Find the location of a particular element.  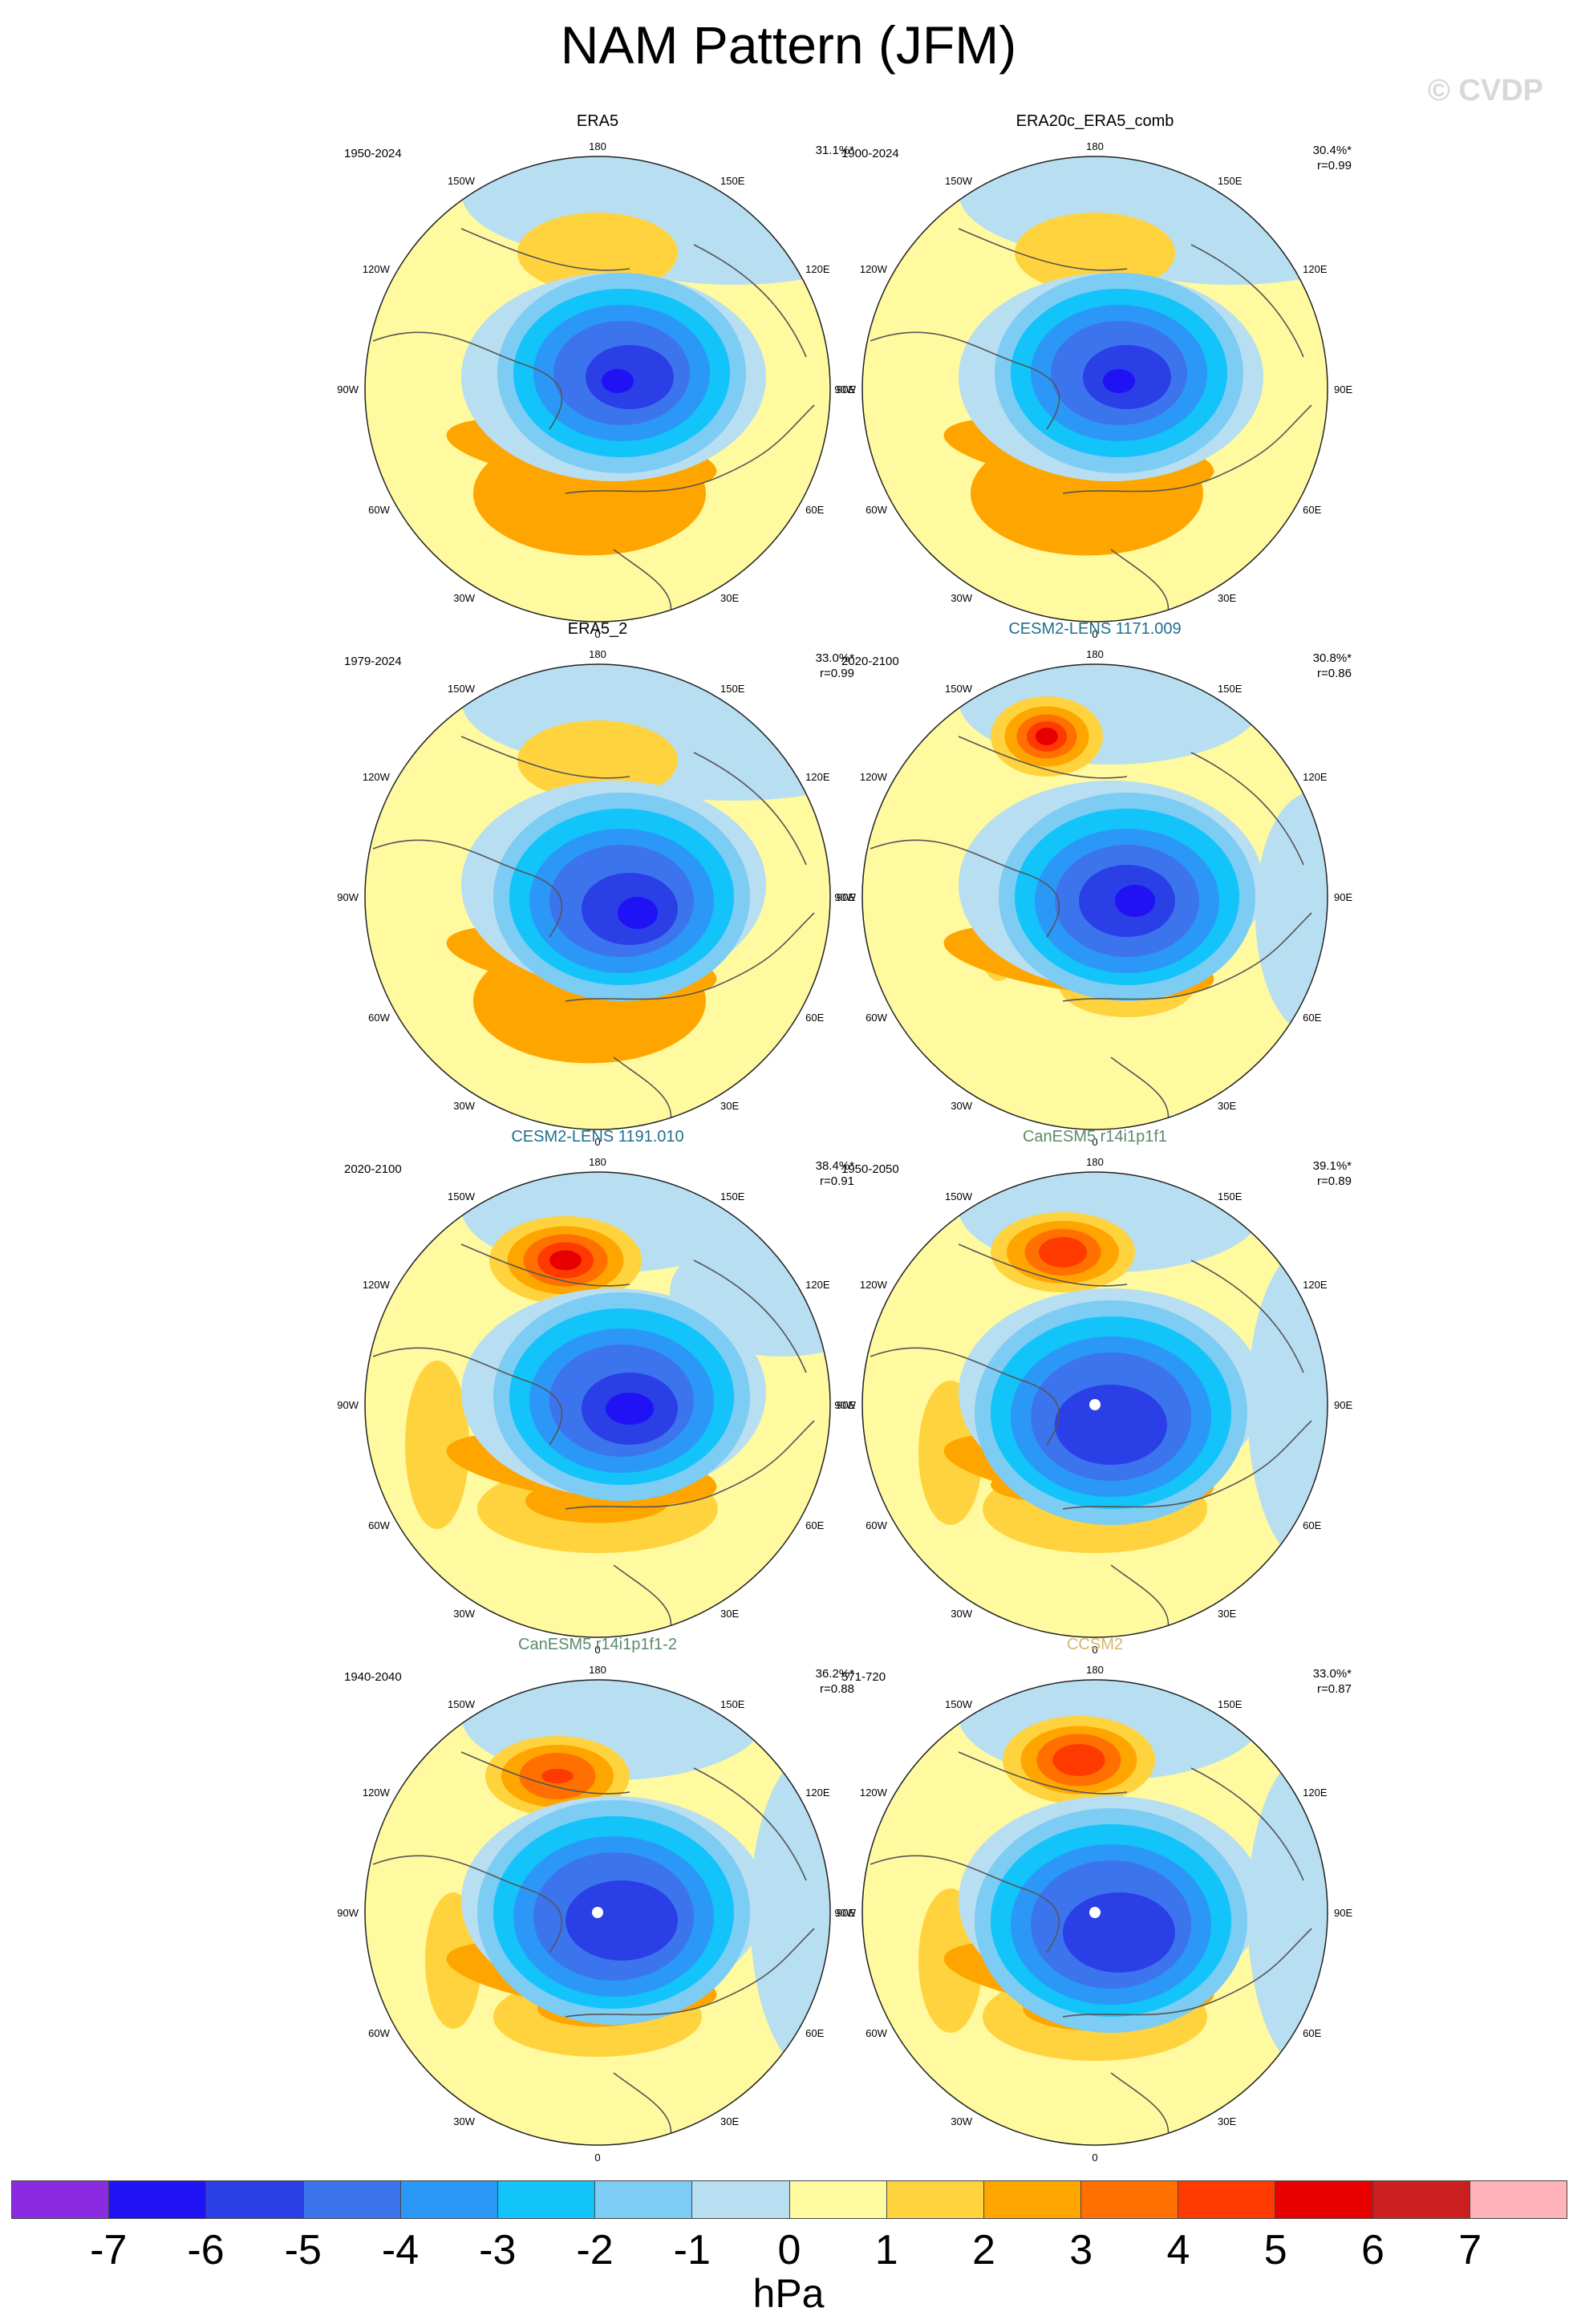

panel-stats: 30.4%* r=0.99 is located at coordinates (1332, 158).